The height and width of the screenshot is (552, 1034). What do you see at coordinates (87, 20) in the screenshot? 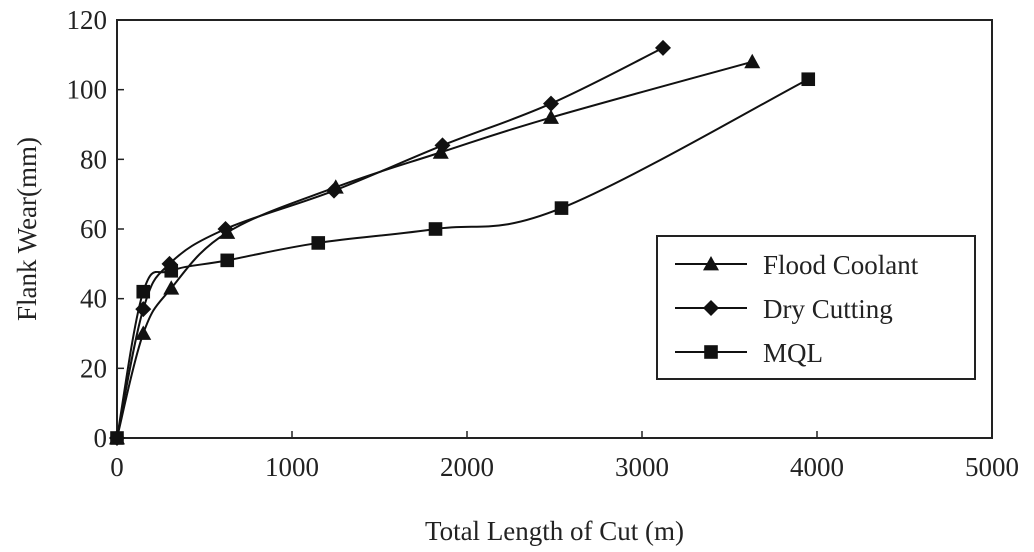
I see `y-tick-label: 120` at bounding box center [87, 20].